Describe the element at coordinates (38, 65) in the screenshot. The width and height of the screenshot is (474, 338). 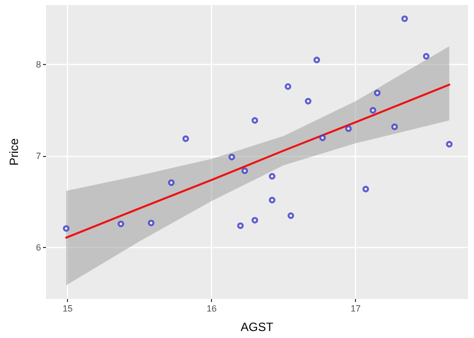
I see `y-tick-label: 8` at that location.